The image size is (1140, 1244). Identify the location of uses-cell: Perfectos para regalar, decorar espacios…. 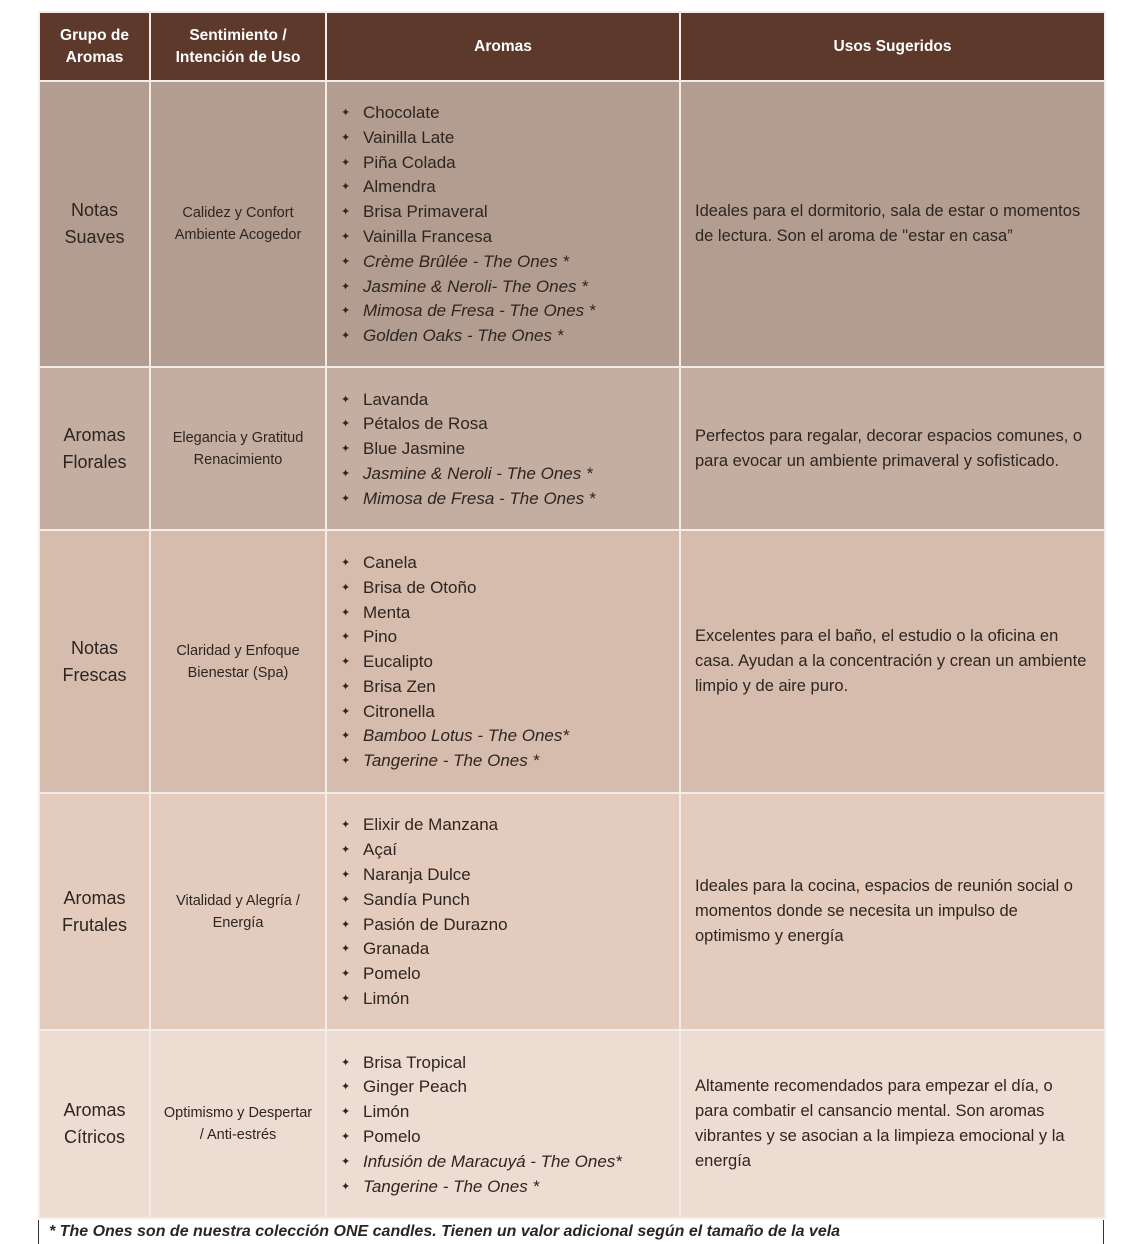
(892, 448).